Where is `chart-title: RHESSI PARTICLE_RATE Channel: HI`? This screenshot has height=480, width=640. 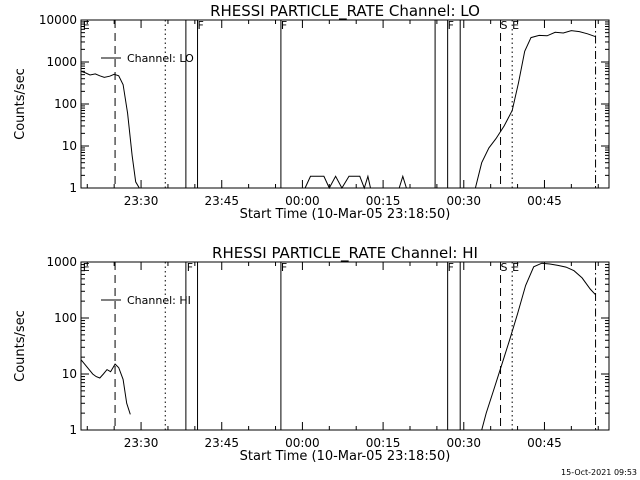
chart-title: RHESSI PARTICLE_RATE Channel: HI is located at coordinates (345, 253).